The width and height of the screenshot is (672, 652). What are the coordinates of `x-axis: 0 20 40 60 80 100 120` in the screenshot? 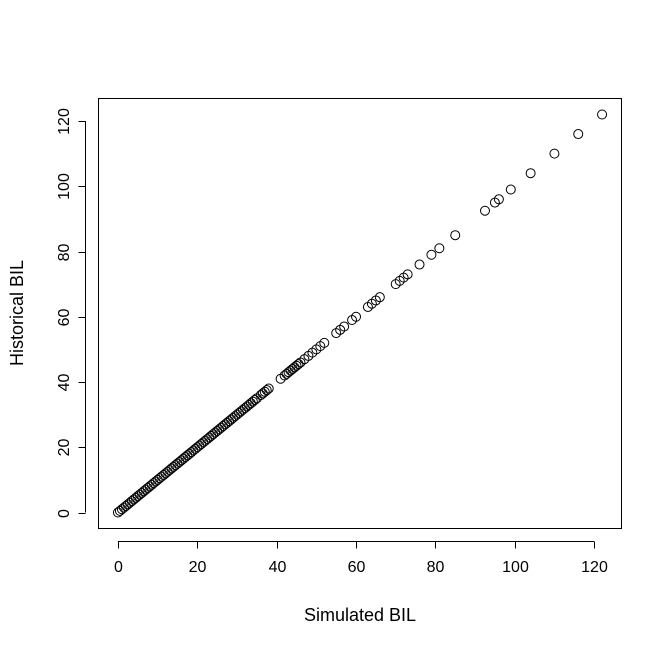 It's located at (361, 558).